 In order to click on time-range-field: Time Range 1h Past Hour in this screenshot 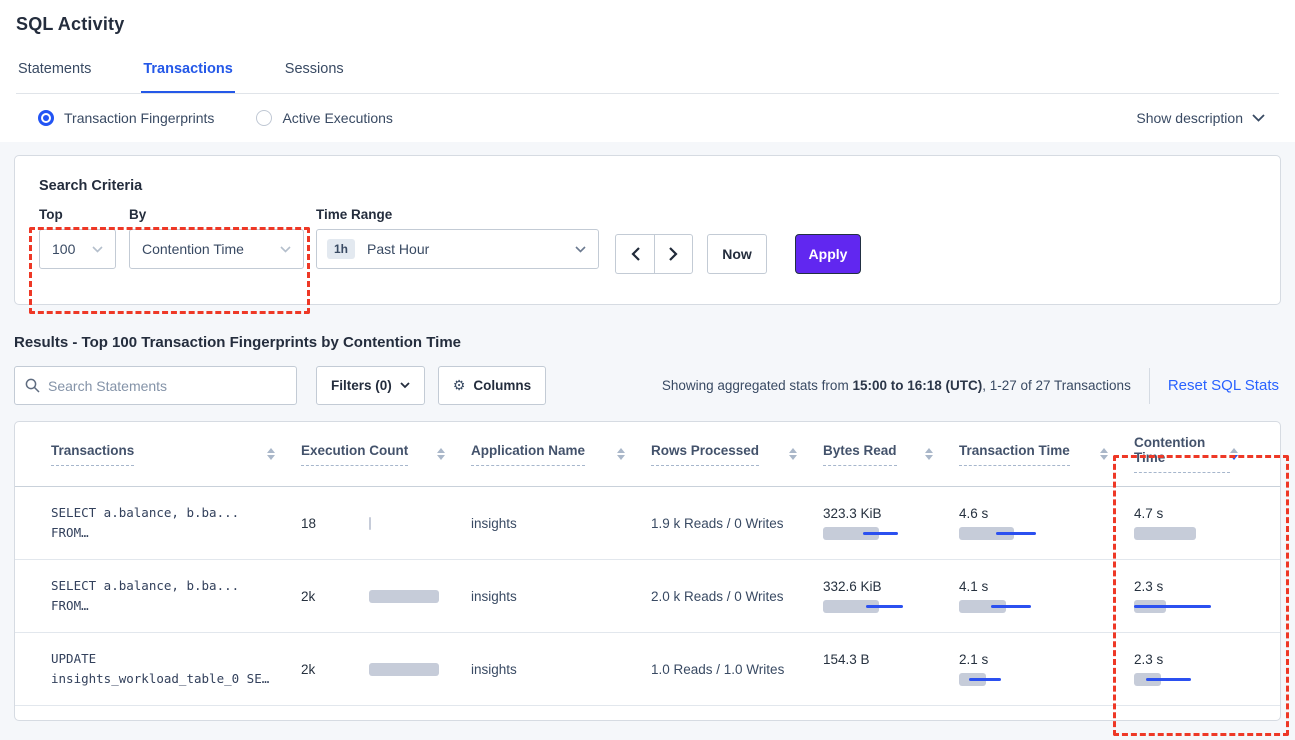, I will do `click(465, 240)`.